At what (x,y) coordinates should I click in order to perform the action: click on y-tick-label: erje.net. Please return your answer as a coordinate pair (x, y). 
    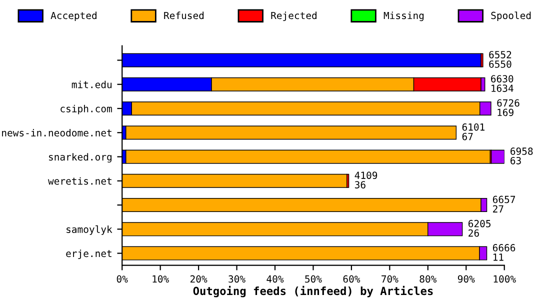
    Looking at the image, I should click on (89, 255).